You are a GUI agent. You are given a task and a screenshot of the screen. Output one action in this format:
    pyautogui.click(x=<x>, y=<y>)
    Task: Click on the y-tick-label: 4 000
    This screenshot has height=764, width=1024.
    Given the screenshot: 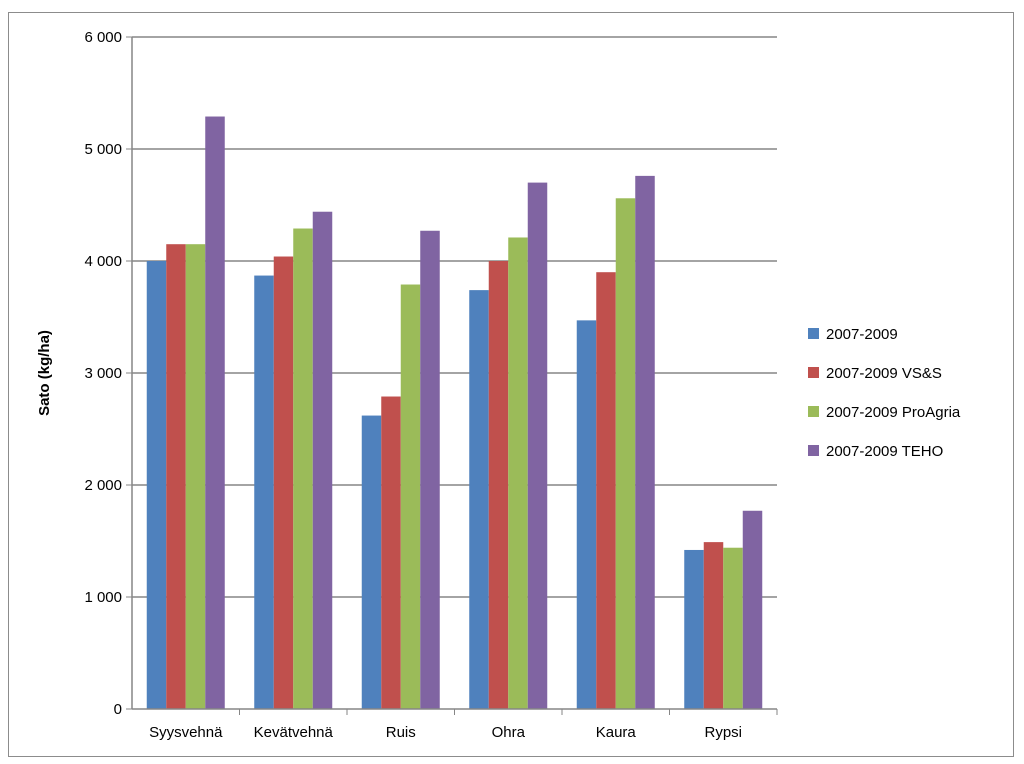 What is the action you would take?
    pyautogui.click(x=103, y=261)
    